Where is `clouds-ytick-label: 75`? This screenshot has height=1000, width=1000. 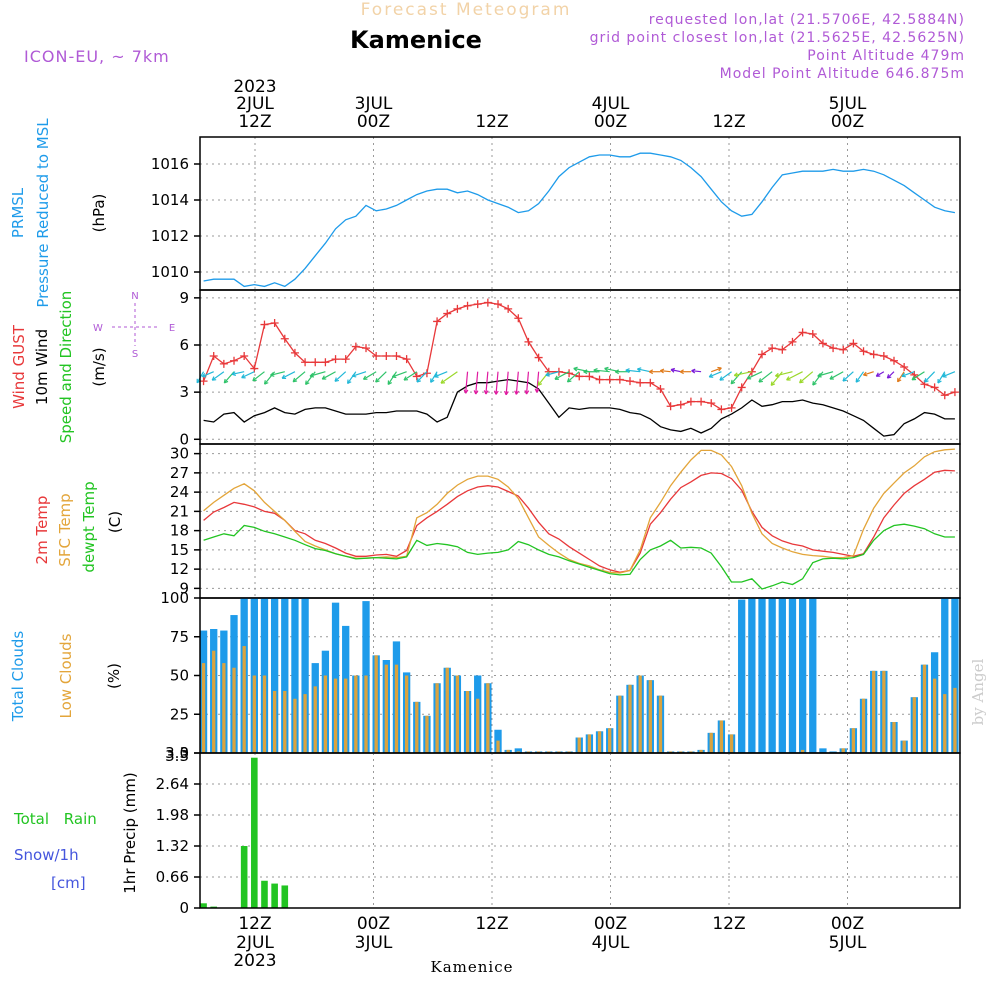 clouds-ytick-label: 75 is located at coordinates (179, 637).